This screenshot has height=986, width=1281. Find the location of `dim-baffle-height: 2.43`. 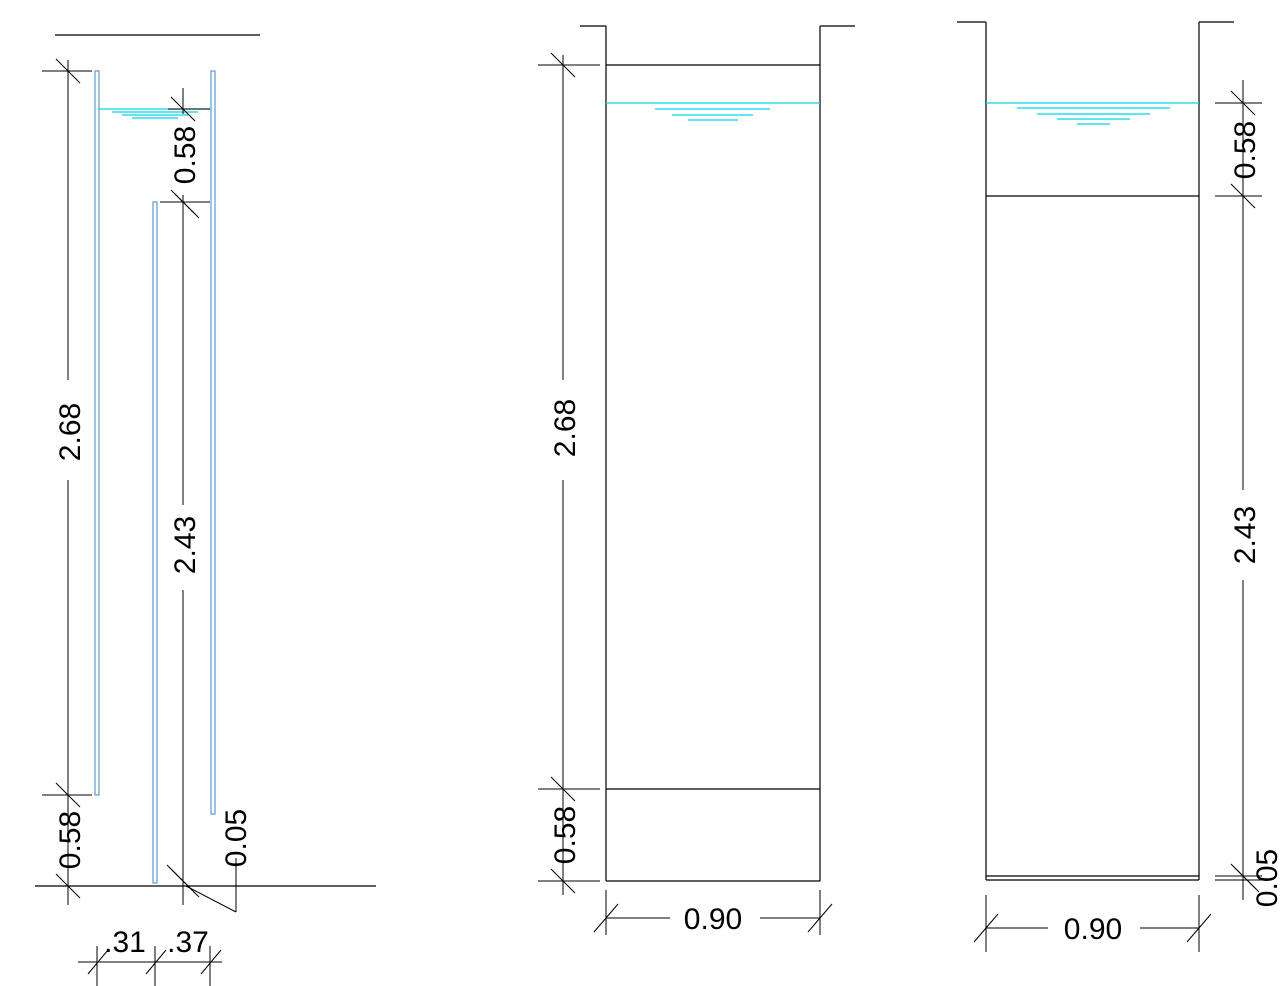

dim-baffle-height: 2.43 is located at coordinates (185, 545).